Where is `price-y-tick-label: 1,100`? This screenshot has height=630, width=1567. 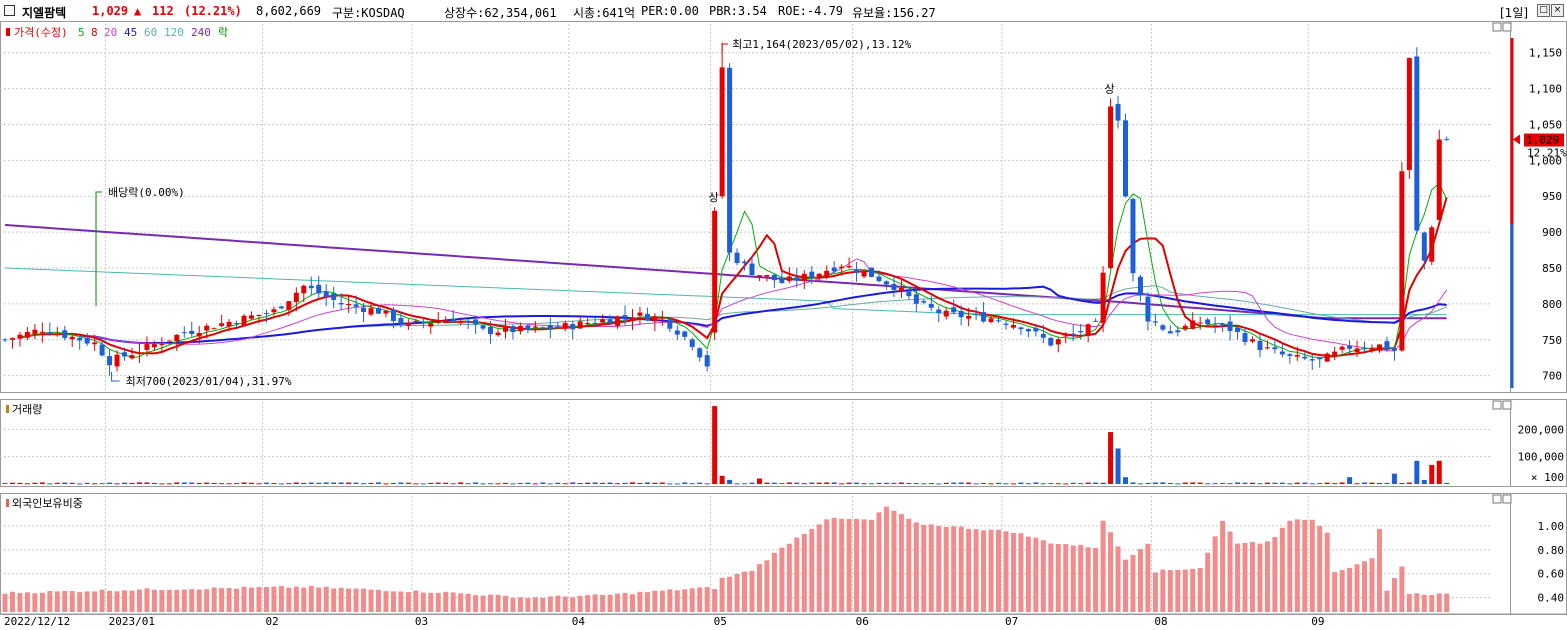
price-y-tick-label: 1,100 is located at coordinates (1545, 89).